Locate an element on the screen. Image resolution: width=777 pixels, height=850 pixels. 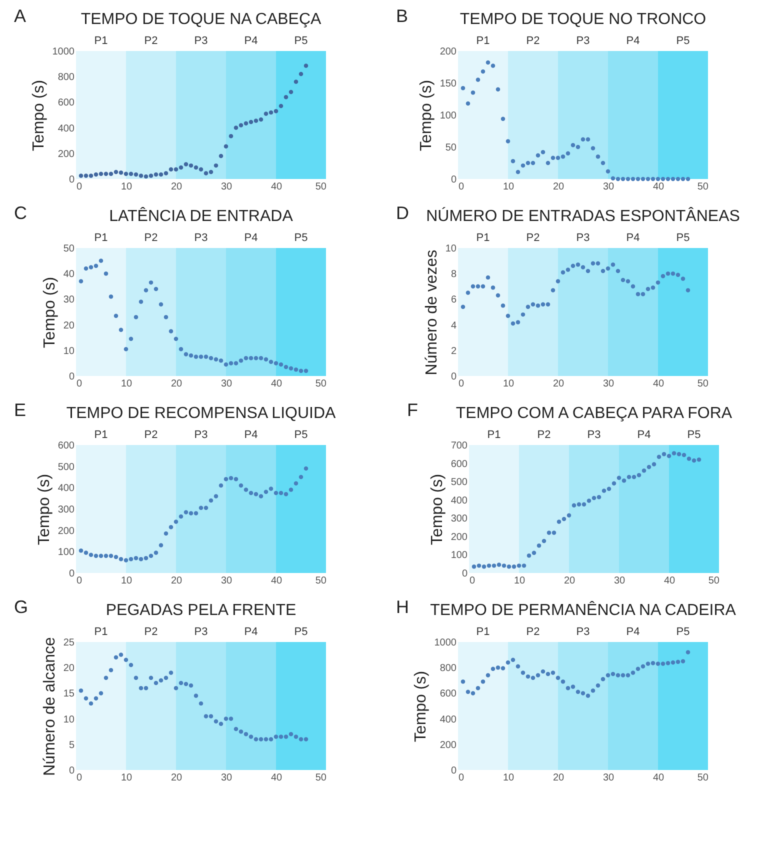
chart-title: LATÊNCIA DE ENTRADA is located at coordinates (201, 216).